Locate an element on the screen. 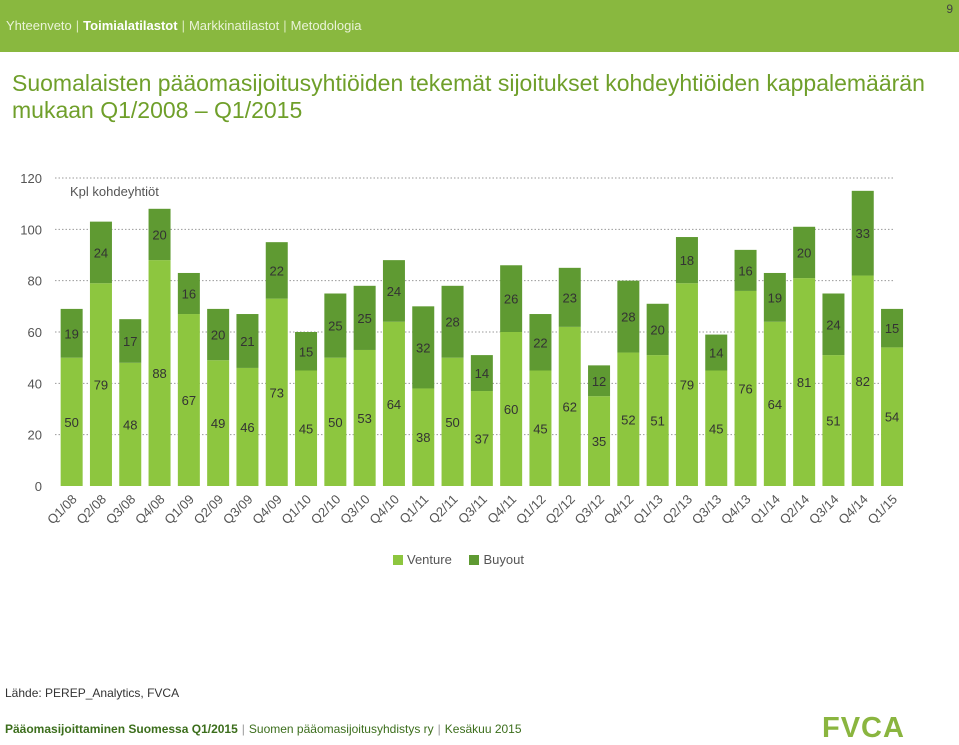  x-tick-label: Q2/11 is located at coordinates (443, 509).